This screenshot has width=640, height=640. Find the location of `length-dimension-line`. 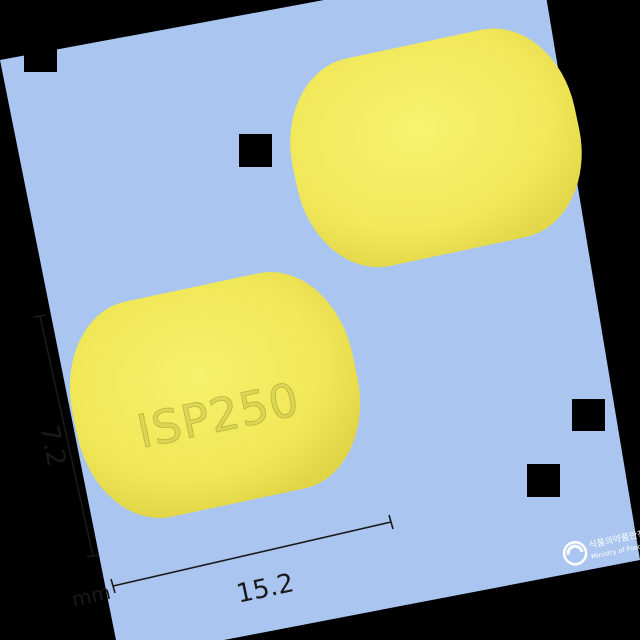

length-dimension-line is located at coordinates (252, 554).